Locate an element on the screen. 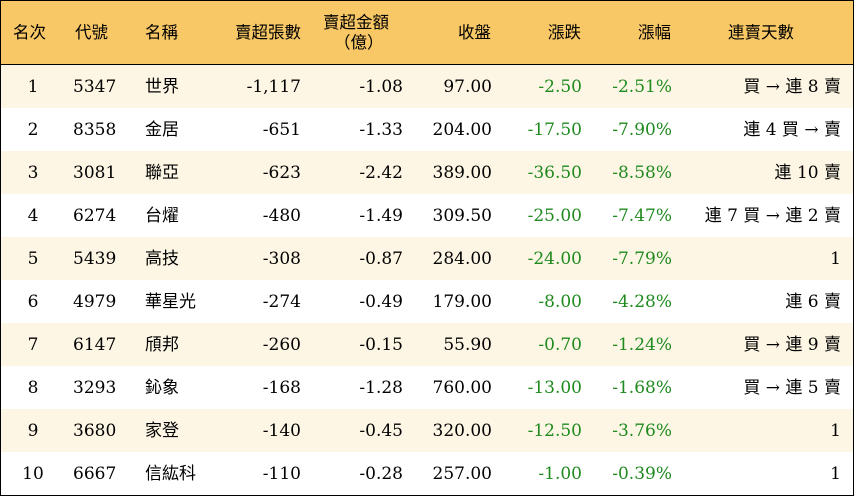  cell-sell-lots: -168 is located at coordinates (281, 388).